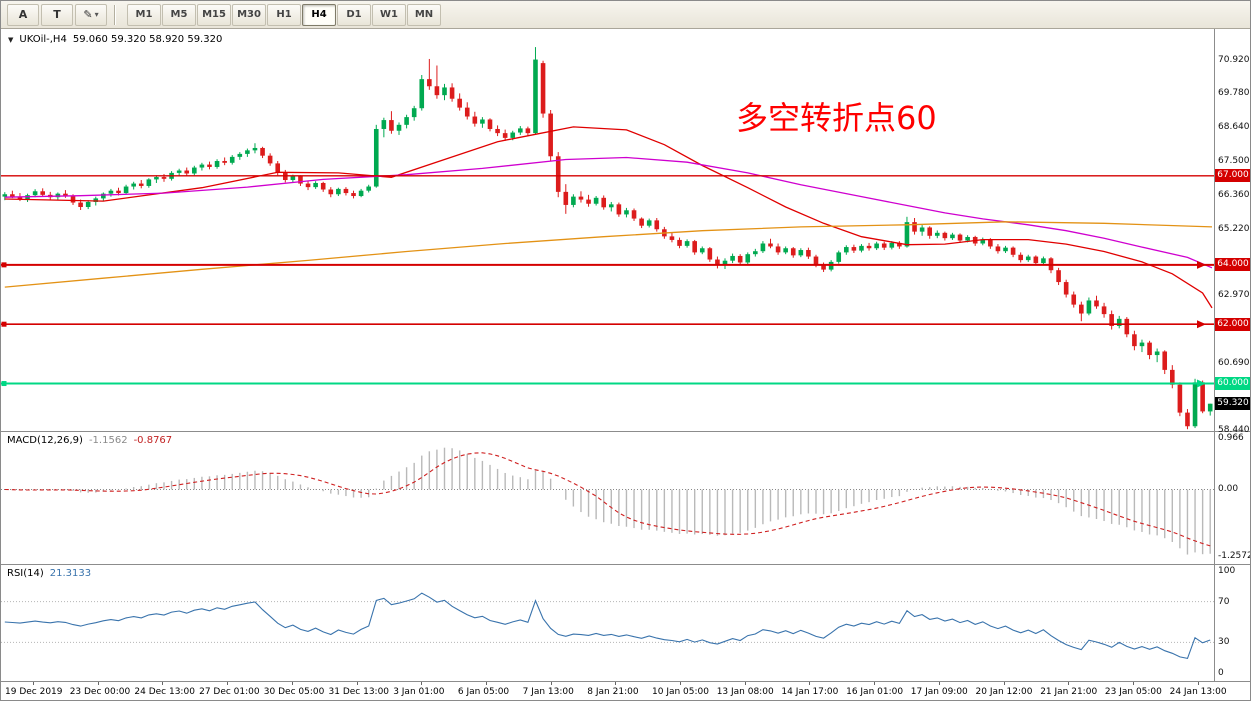  I want to click on time-axis-label: 20 Jan 12:00, so click(1004, 692).